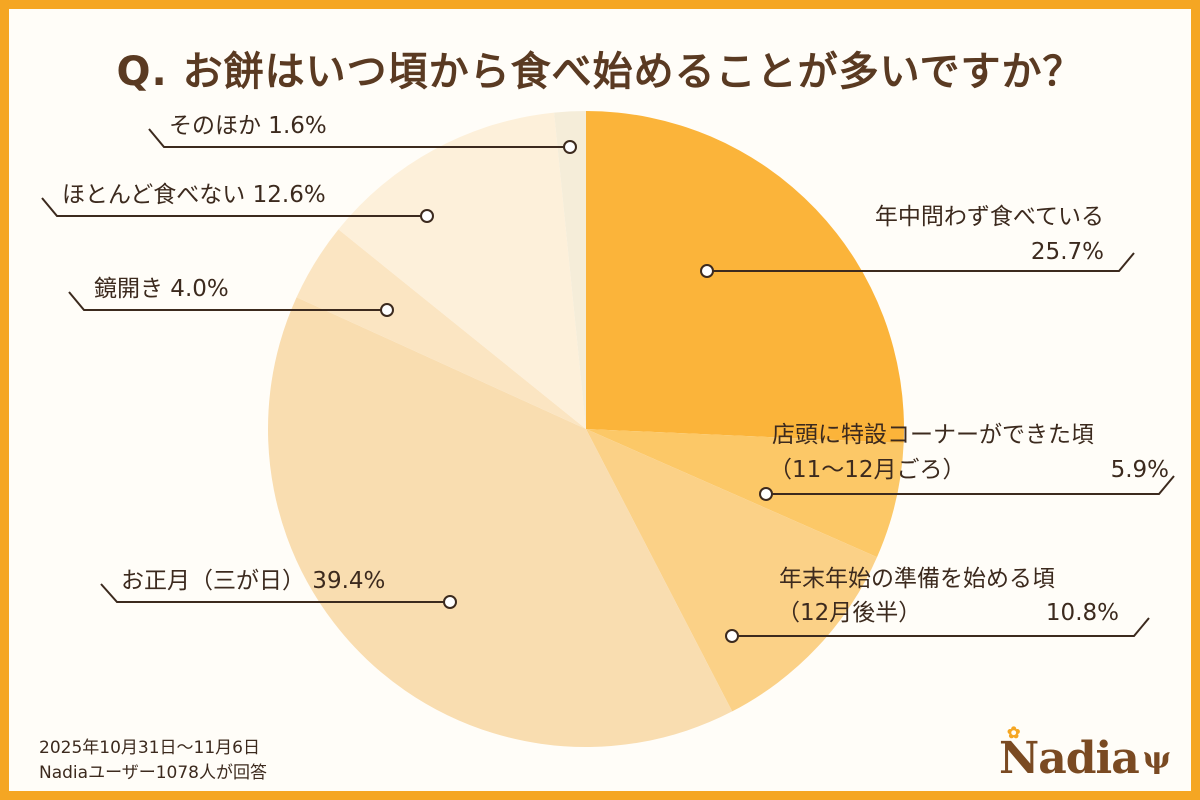  I want to click on callout: 鏡開き 4.0%, so click(231, 296).